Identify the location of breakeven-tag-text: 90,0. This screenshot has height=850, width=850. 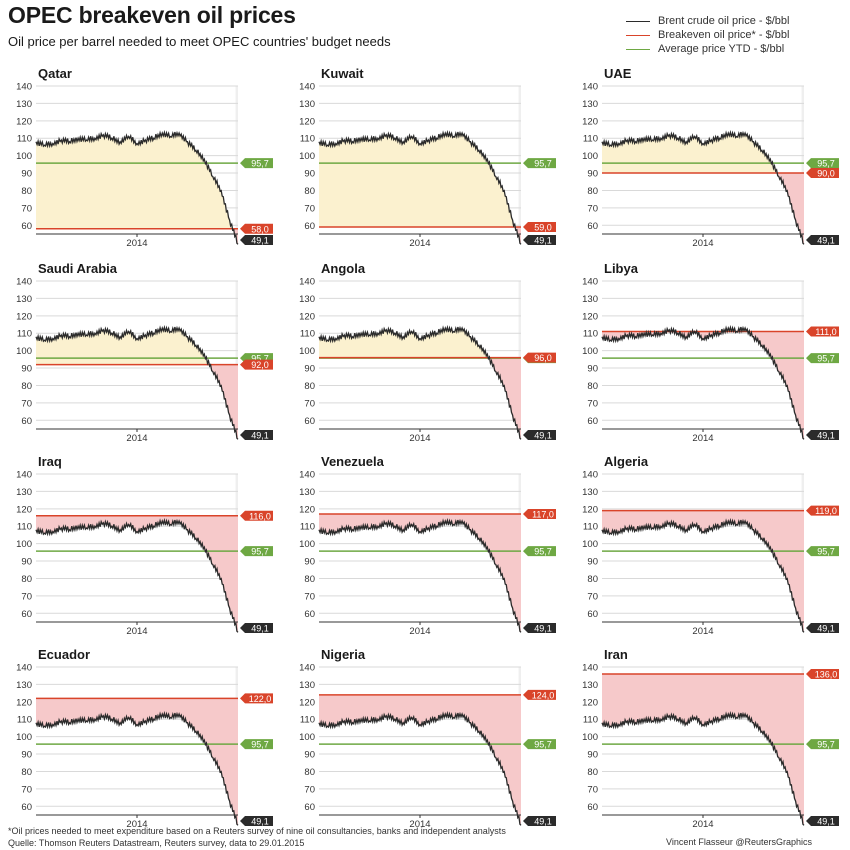
(826, 174).